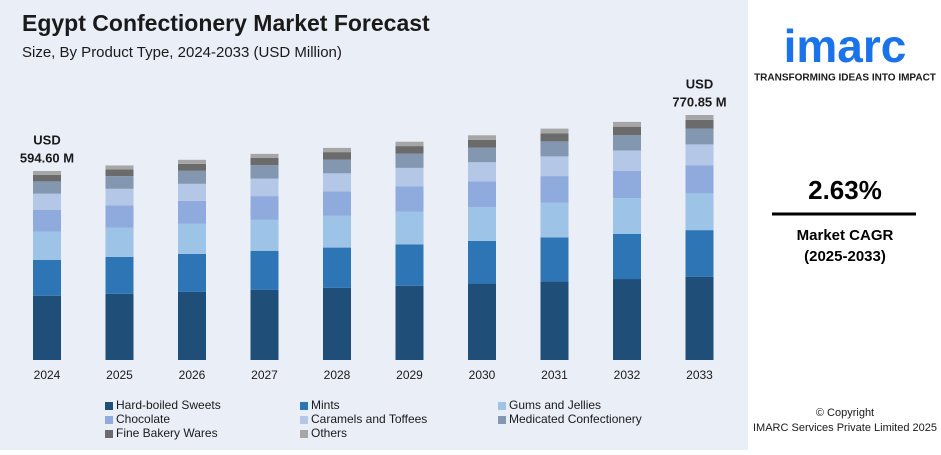 This screenshot has width=941, height=455. What do you see at coordinates (845, 190) in the screenshot?
I see `cagr-value: 2.63%` at bounding box center [845, 190].